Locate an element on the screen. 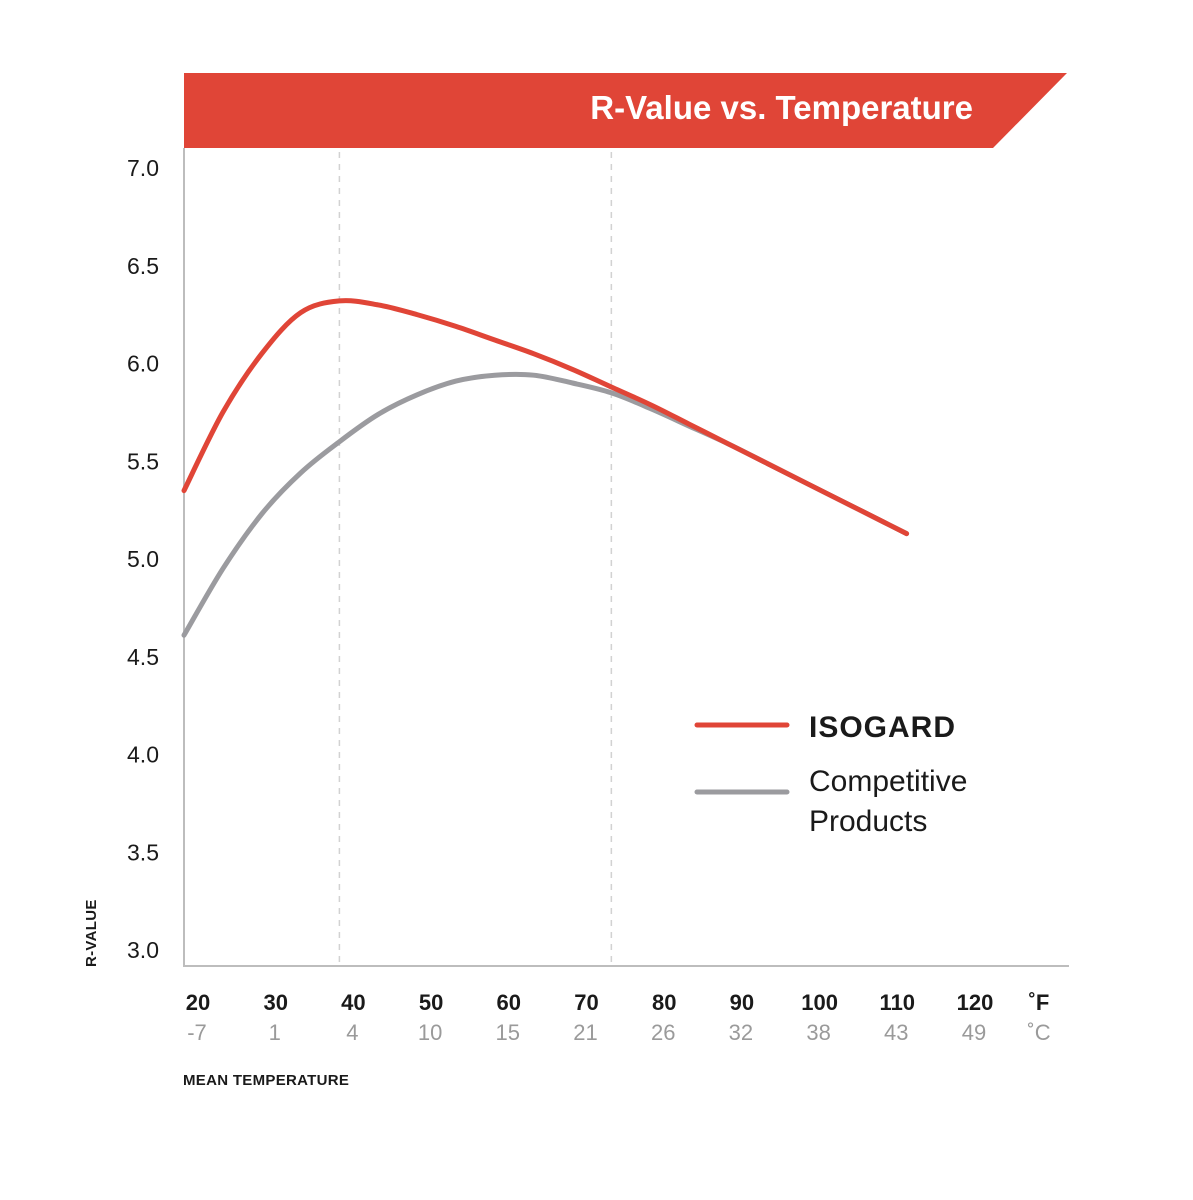 This screenshot has width=1193, height=1200. title-banner: R-Value vs. Temperature is located at coordinates (625, 110).